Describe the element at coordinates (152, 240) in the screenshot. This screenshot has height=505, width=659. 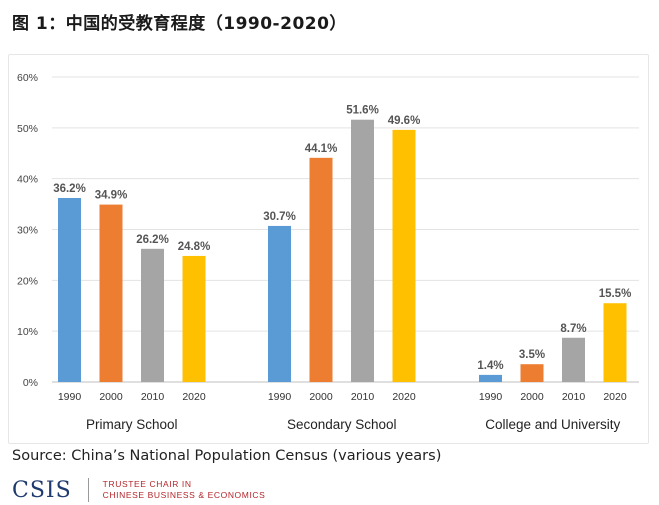
I see `data-label: 26.2%` at that location.